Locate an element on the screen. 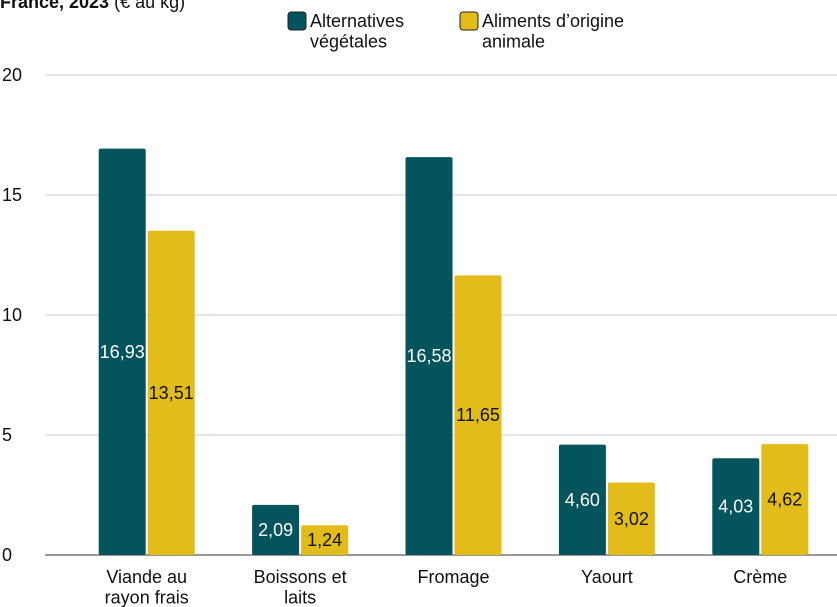 The image size is (837, 607). legend-label: Aliments d’origine animale is located at coordinates (553, 31).